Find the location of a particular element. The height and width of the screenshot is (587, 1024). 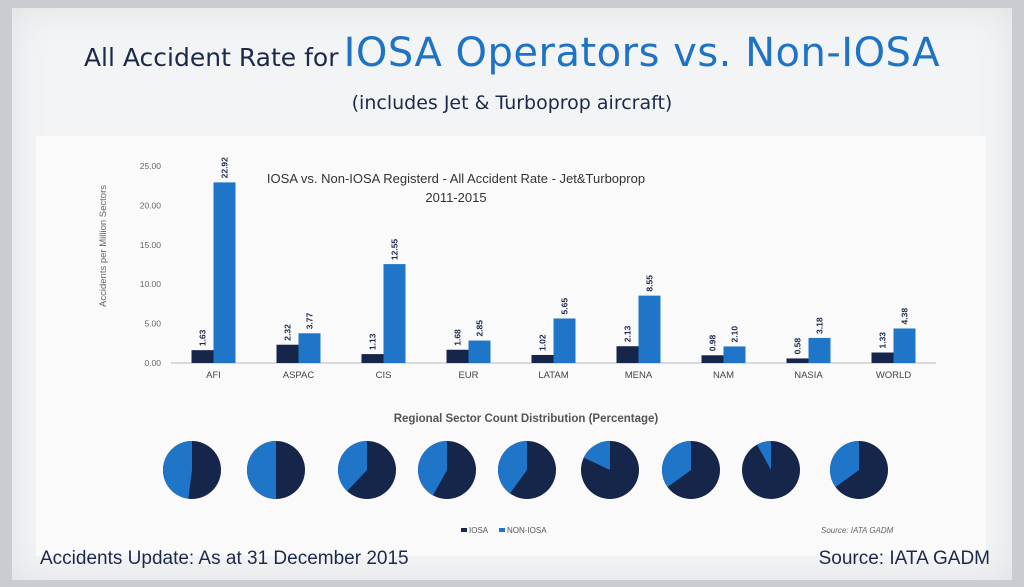

x-tick-label: LATAM is located at coordinates (553, 375).